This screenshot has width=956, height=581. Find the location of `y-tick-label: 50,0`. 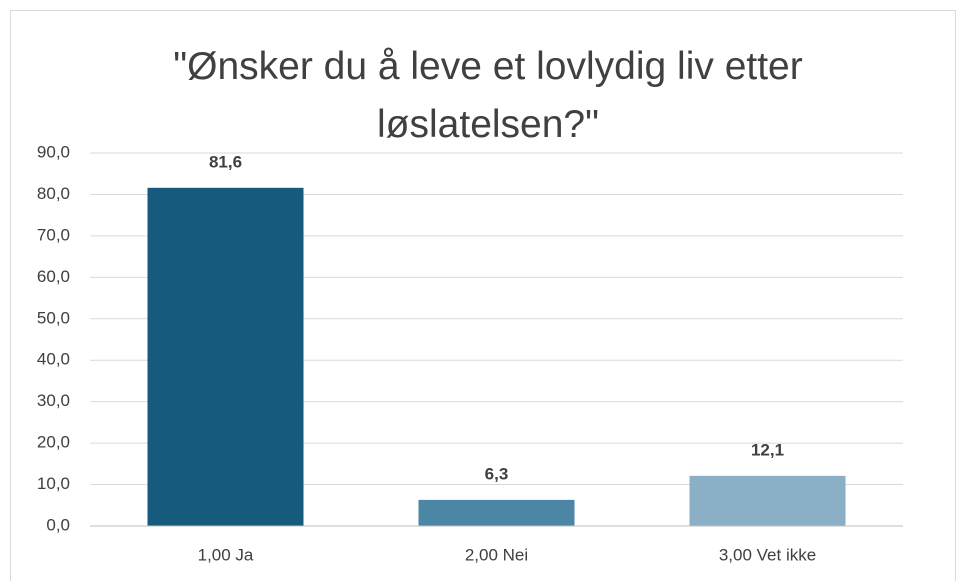

y-tick-label: 50,0 is located at coordinates (53, 317).